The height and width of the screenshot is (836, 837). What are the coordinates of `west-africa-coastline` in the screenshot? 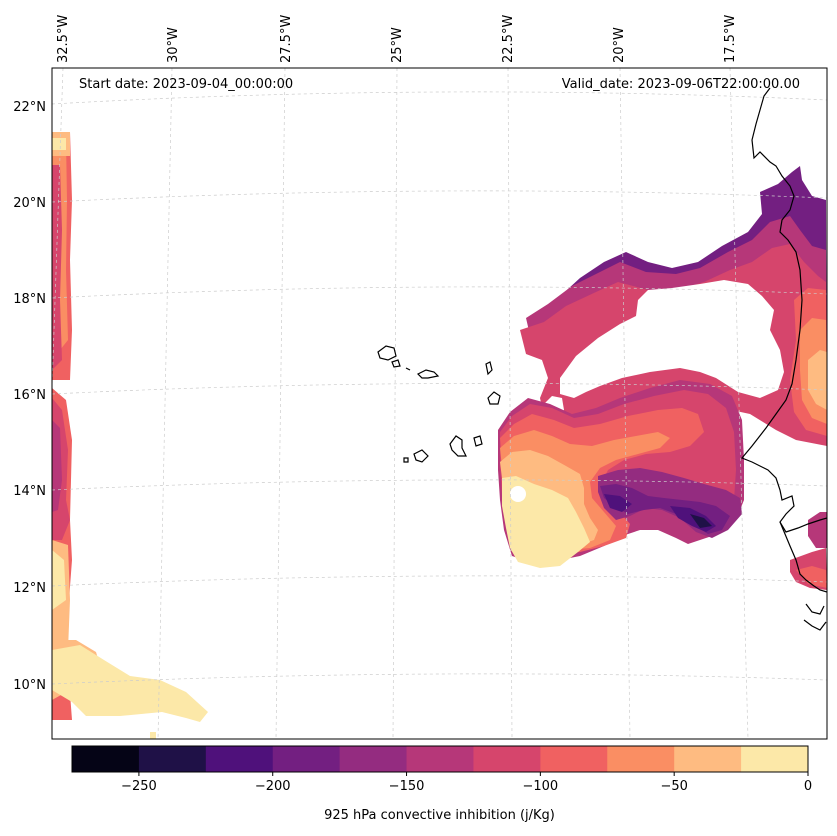 It's located at (784, 310).